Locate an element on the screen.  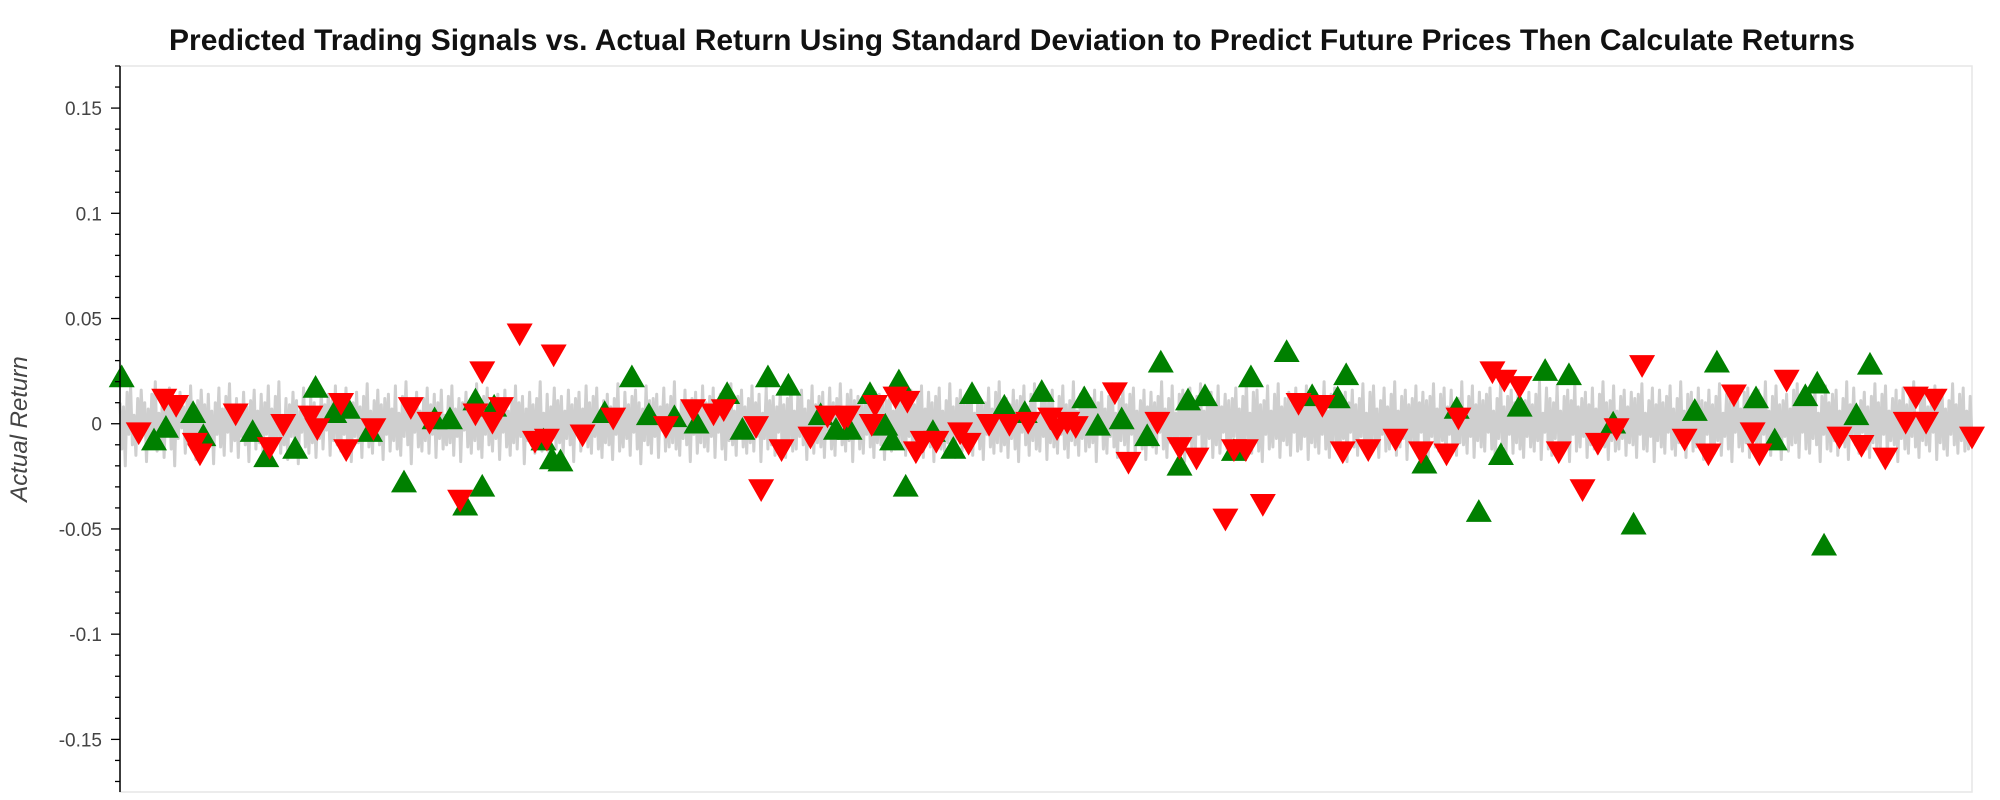
y-tick-label: -0.05 is located at coordinates (80, 530).